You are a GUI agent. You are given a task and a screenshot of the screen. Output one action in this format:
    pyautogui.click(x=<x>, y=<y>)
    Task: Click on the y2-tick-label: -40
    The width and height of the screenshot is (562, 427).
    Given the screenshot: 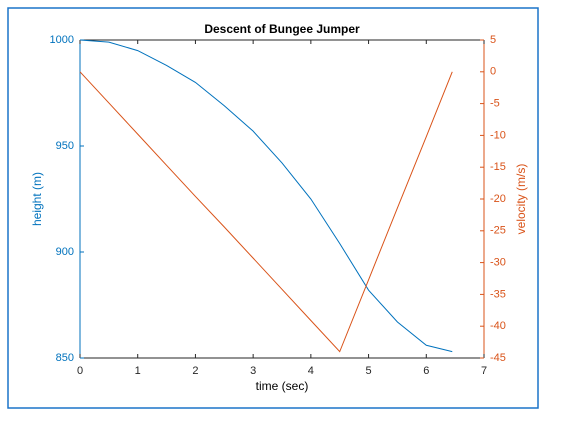 What is the action you would take?
    pyautogui.click(x=498, y=326)
    